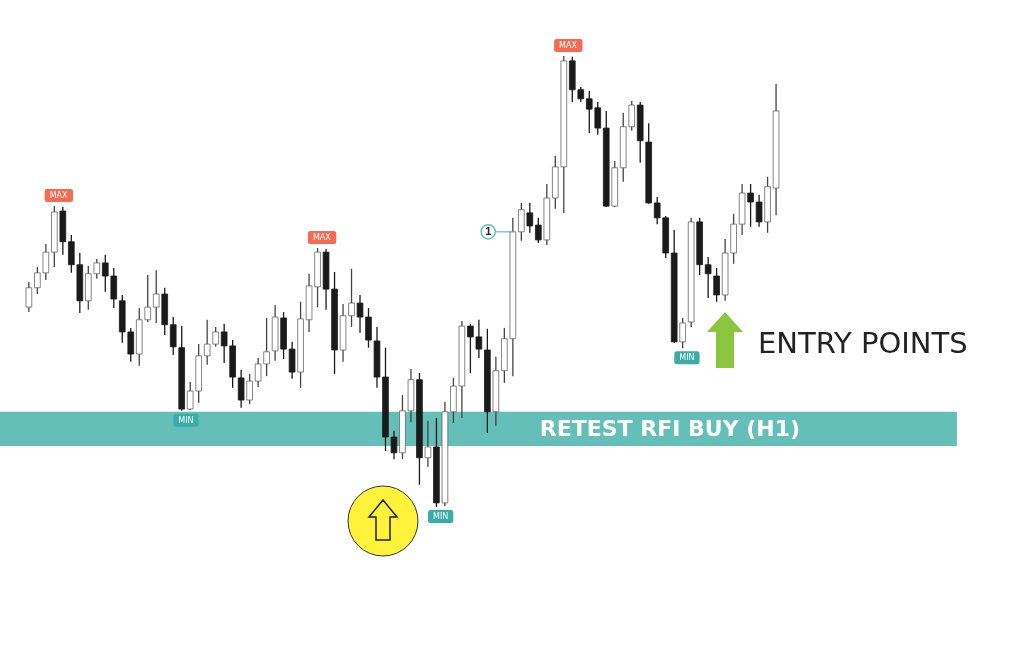 This screenshot has width=1024, height=649. I want to click on annotation: 1, so click(488, 230).